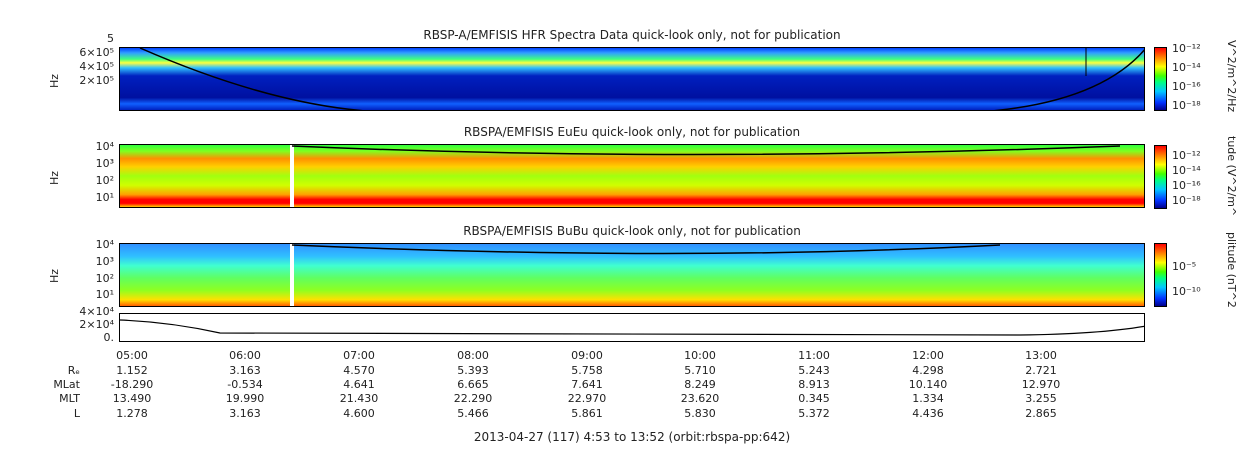 The image size is (1250, 449). I want to click on ephemeris-value: 2.721, so click(1041, 370).